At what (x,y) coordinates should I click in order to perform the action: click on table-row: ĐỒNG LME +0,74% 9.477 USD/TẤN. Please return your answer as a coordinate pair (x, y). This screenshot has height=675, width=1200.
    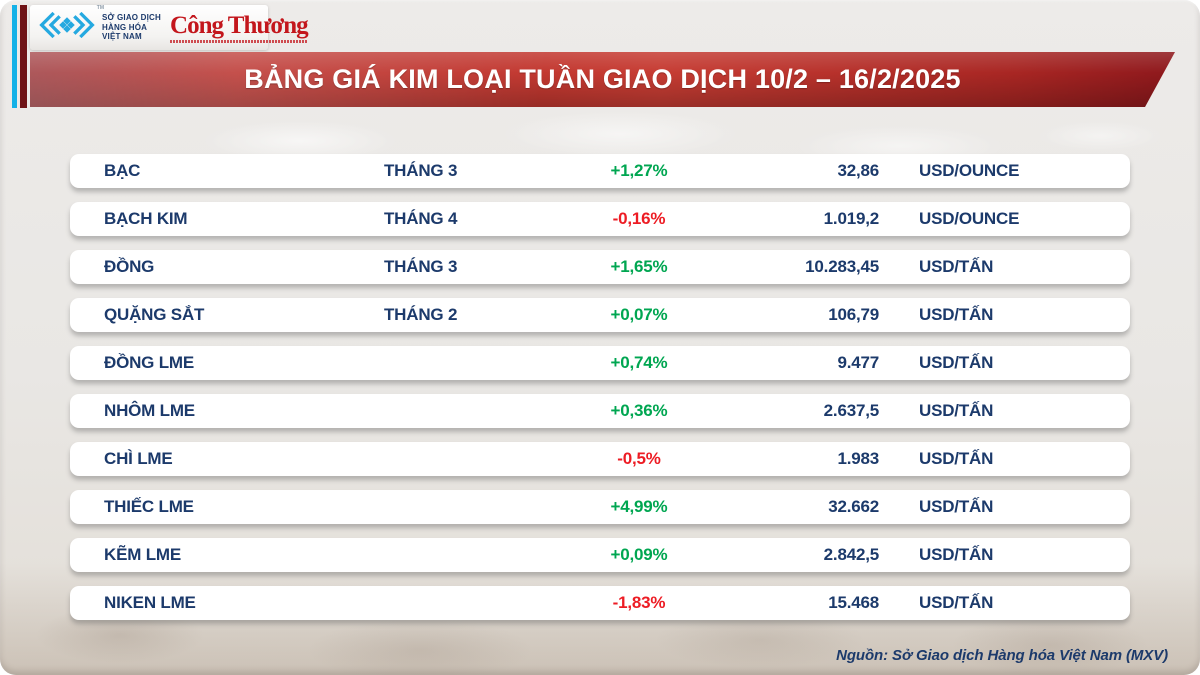
    Looking at the image, I should click on (600, 363).